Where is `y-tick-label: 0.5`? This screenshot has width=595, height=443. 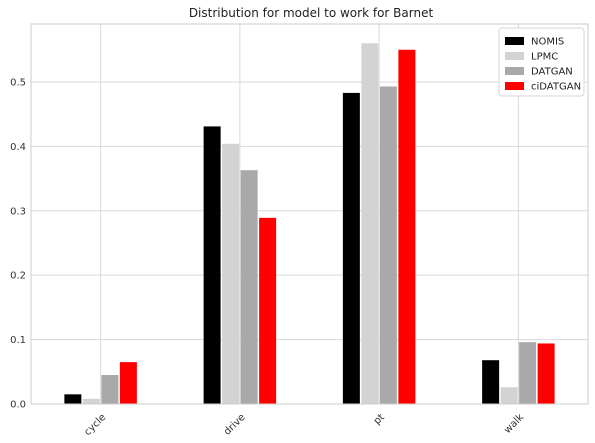
y-tick-label: 0.5 is located at coordinates (18, 82).